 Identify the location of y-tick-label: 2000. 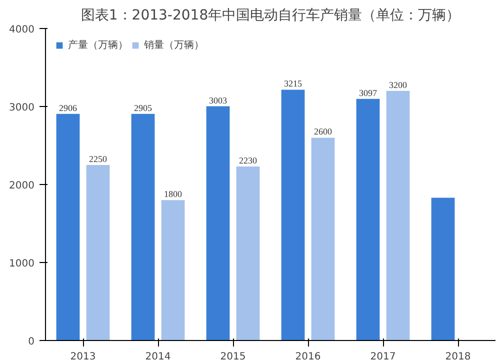
(22, 186).